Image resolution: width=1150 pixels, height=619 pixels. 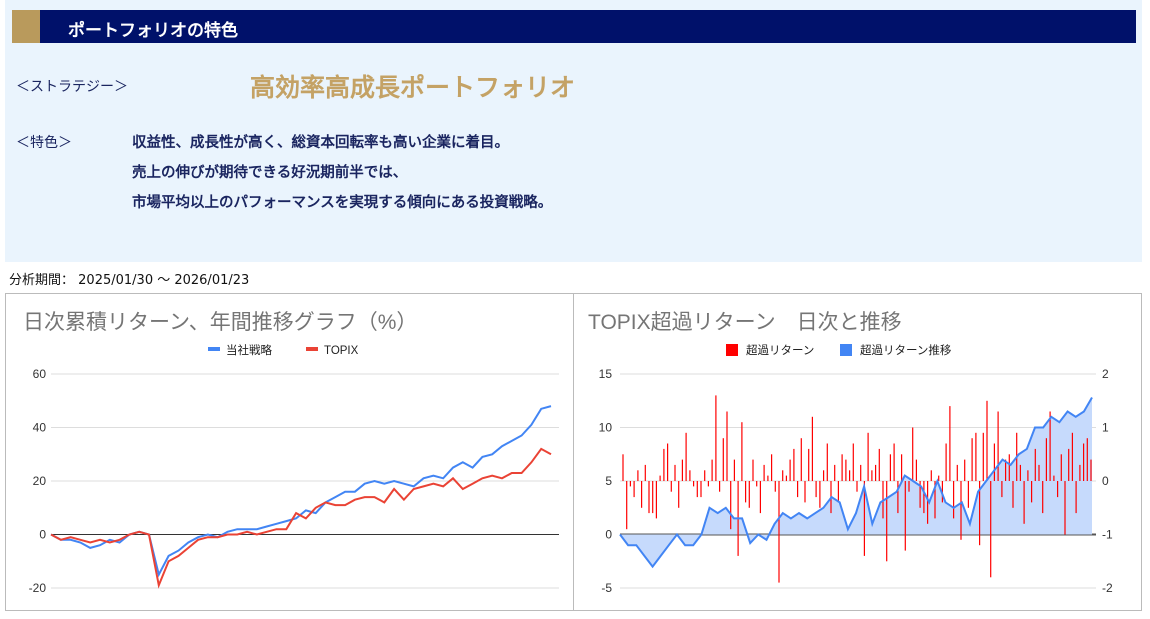 What do you see at coordinates (1105, 428) in the screenshot?
I see `right-y-tick-label: 1` at bounding box center [1105, 428].